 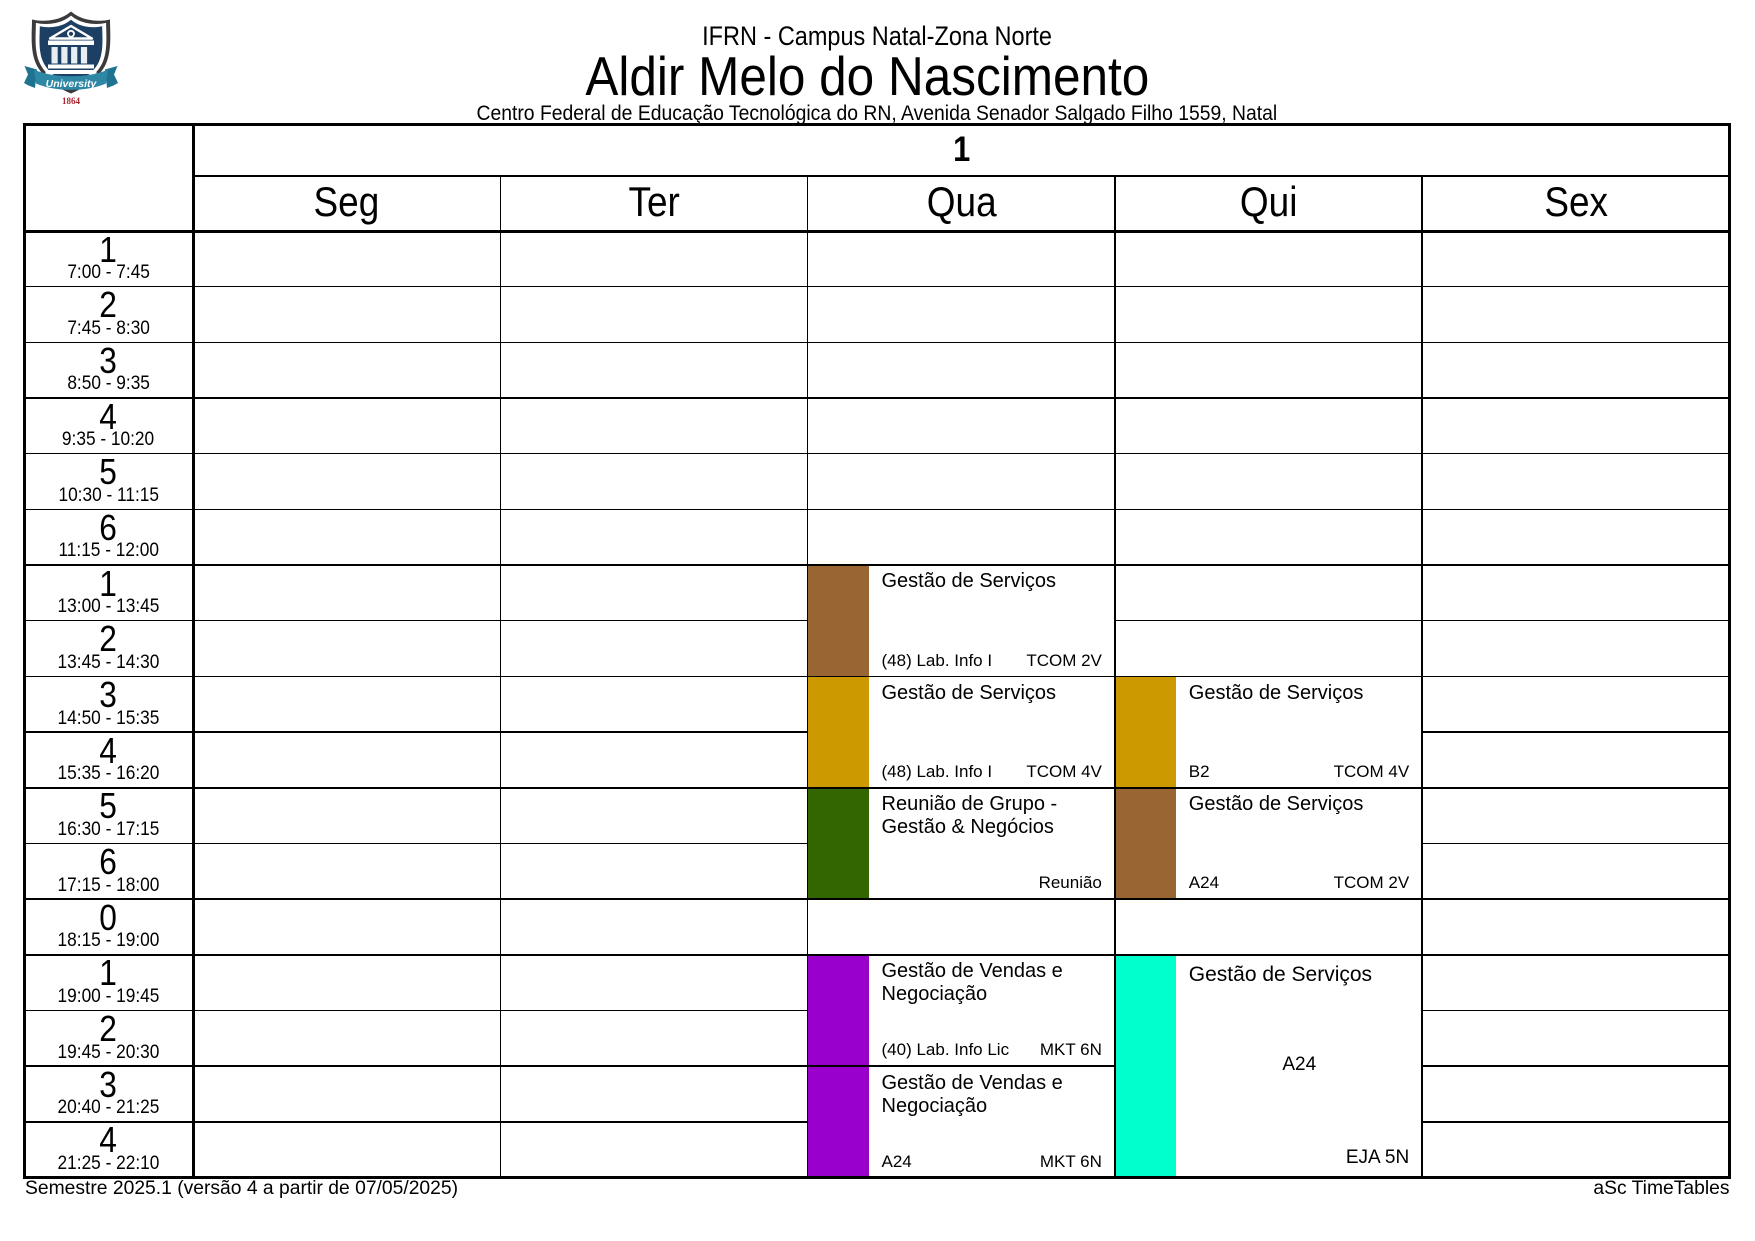 I want to click on svg-text: University, so click(x=72, y=84).